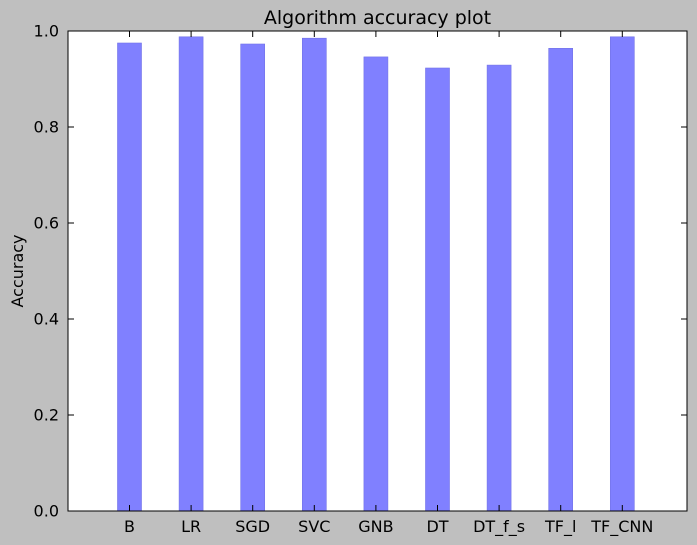  What do you see at coordinates (46, 223) in the screenshot?
I see `y-tick-label: 0.6` at bounding box center [46, 223].